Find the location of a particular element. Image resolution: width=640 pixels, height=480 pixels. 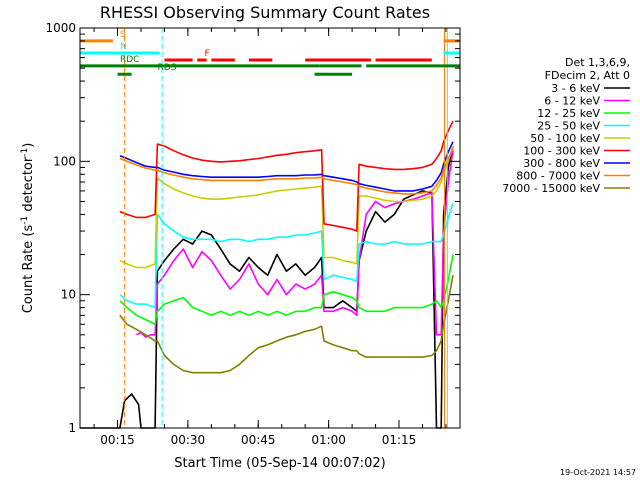

legend-label-5: 100 - 300 keV is located at coordinates (561, 151).